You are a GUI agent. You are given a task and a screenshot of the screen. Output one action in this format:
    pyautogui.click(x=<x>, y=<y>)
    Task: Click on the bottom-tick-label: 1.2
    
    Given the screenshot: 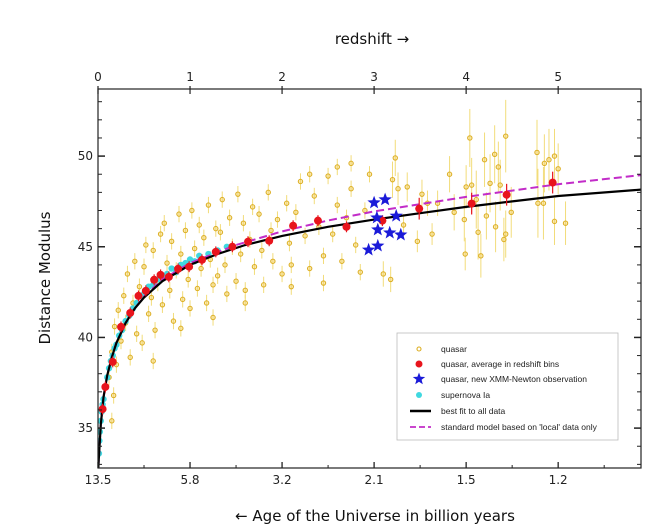 What is the action you would take?
    pyautogui.click(x=558, y=480)
    